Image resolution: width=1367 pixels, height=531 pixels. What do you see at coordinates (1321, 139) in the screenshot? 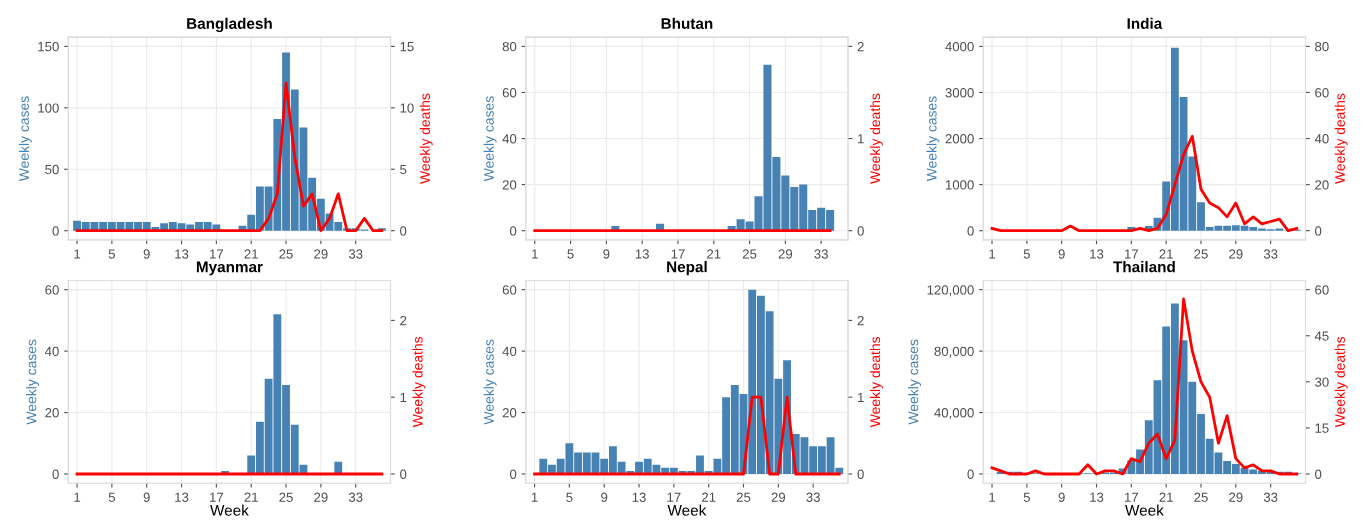
I see `y2-tick-label: 40` at bounding box center [1321, 139].